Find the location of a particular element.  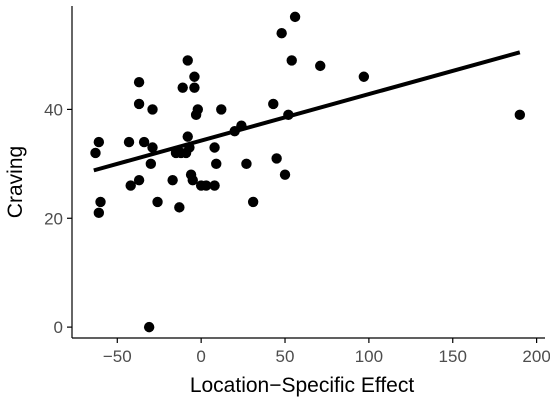

x-tick-label: −50 is located at coordinates (117, 356).